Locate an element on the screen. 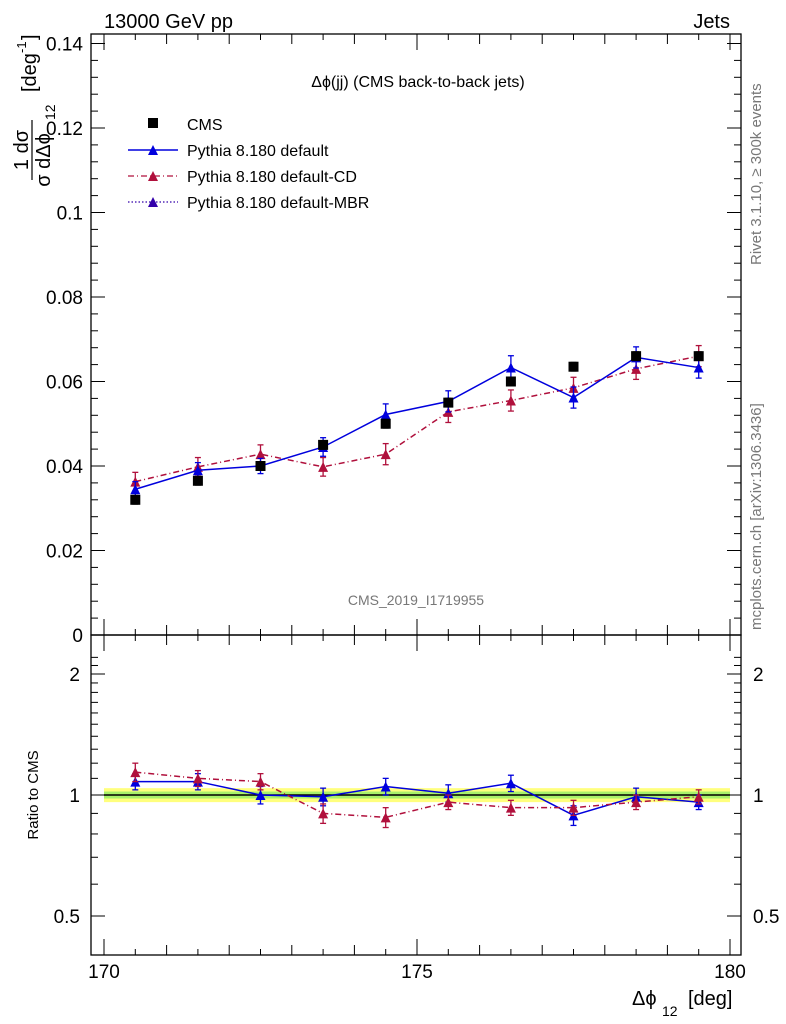 Image resolution: width=786 pixels, height=1024 pixels. y-label-unit-sup: -1 is located at coordinates (21, 47).